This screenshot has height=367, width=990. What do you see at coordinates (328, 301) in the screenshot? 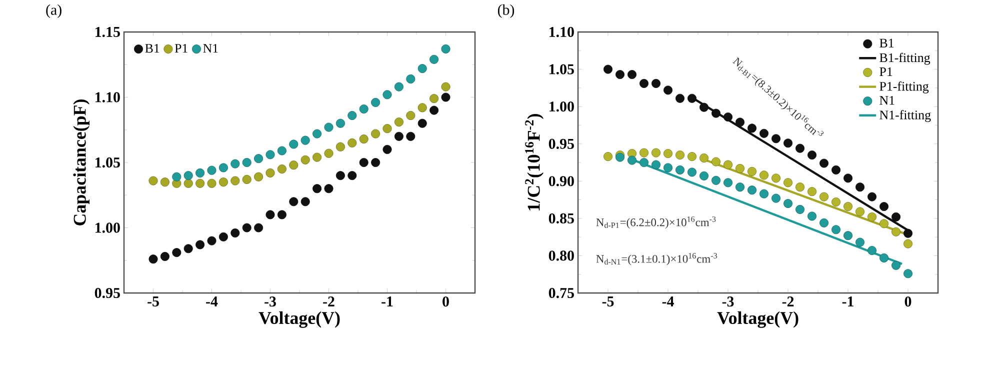
I see `x-tick-label: -2` at bounding box center [328, 301].